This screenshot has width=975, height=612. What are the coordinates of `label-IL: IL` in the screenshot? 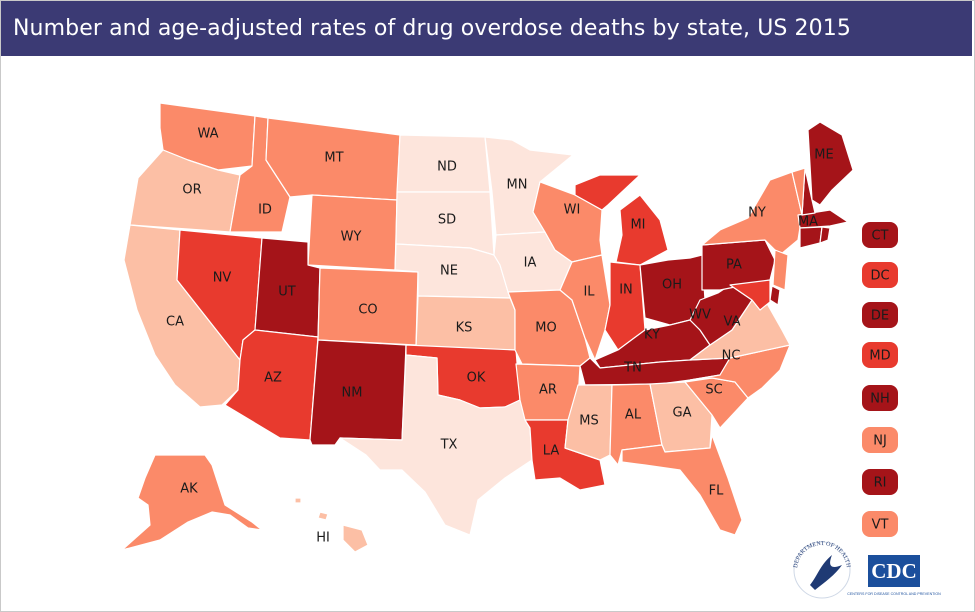 It's located at (589, 292).